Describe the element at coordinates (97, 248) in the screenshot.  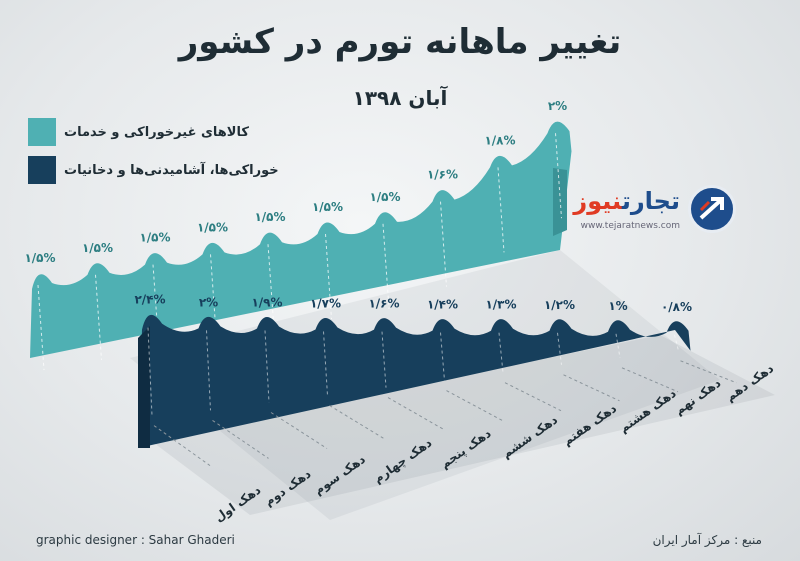
I see `teal-value-label-2: ۱/۵%` at that location.